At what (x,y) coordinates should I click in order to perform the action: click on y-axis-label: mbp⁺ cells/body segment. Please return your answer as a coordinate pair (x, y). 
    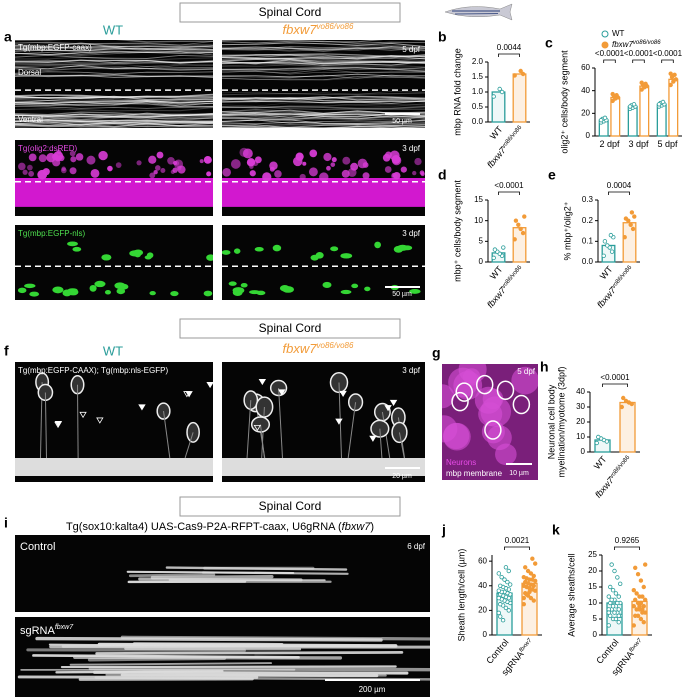
    Looking at the image, I should click on (457, 231).